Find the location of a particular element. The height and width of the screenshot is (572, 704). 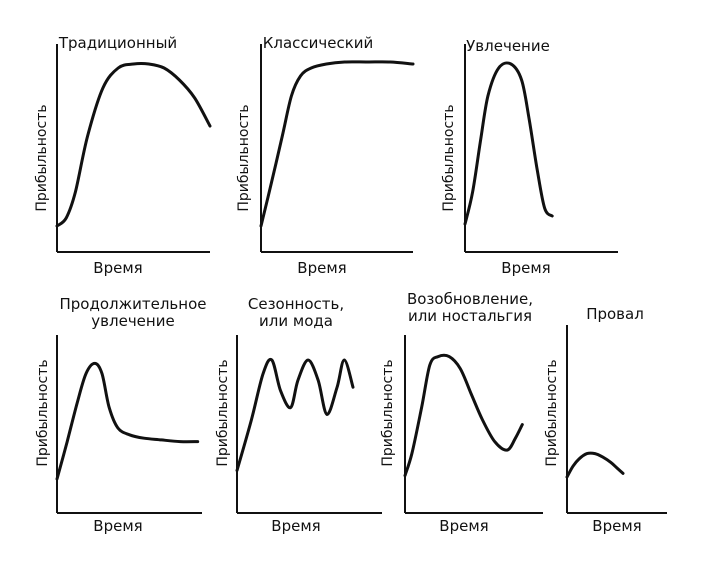

panel-title: Сезонность, или мода is located at coordinates (296, 313).